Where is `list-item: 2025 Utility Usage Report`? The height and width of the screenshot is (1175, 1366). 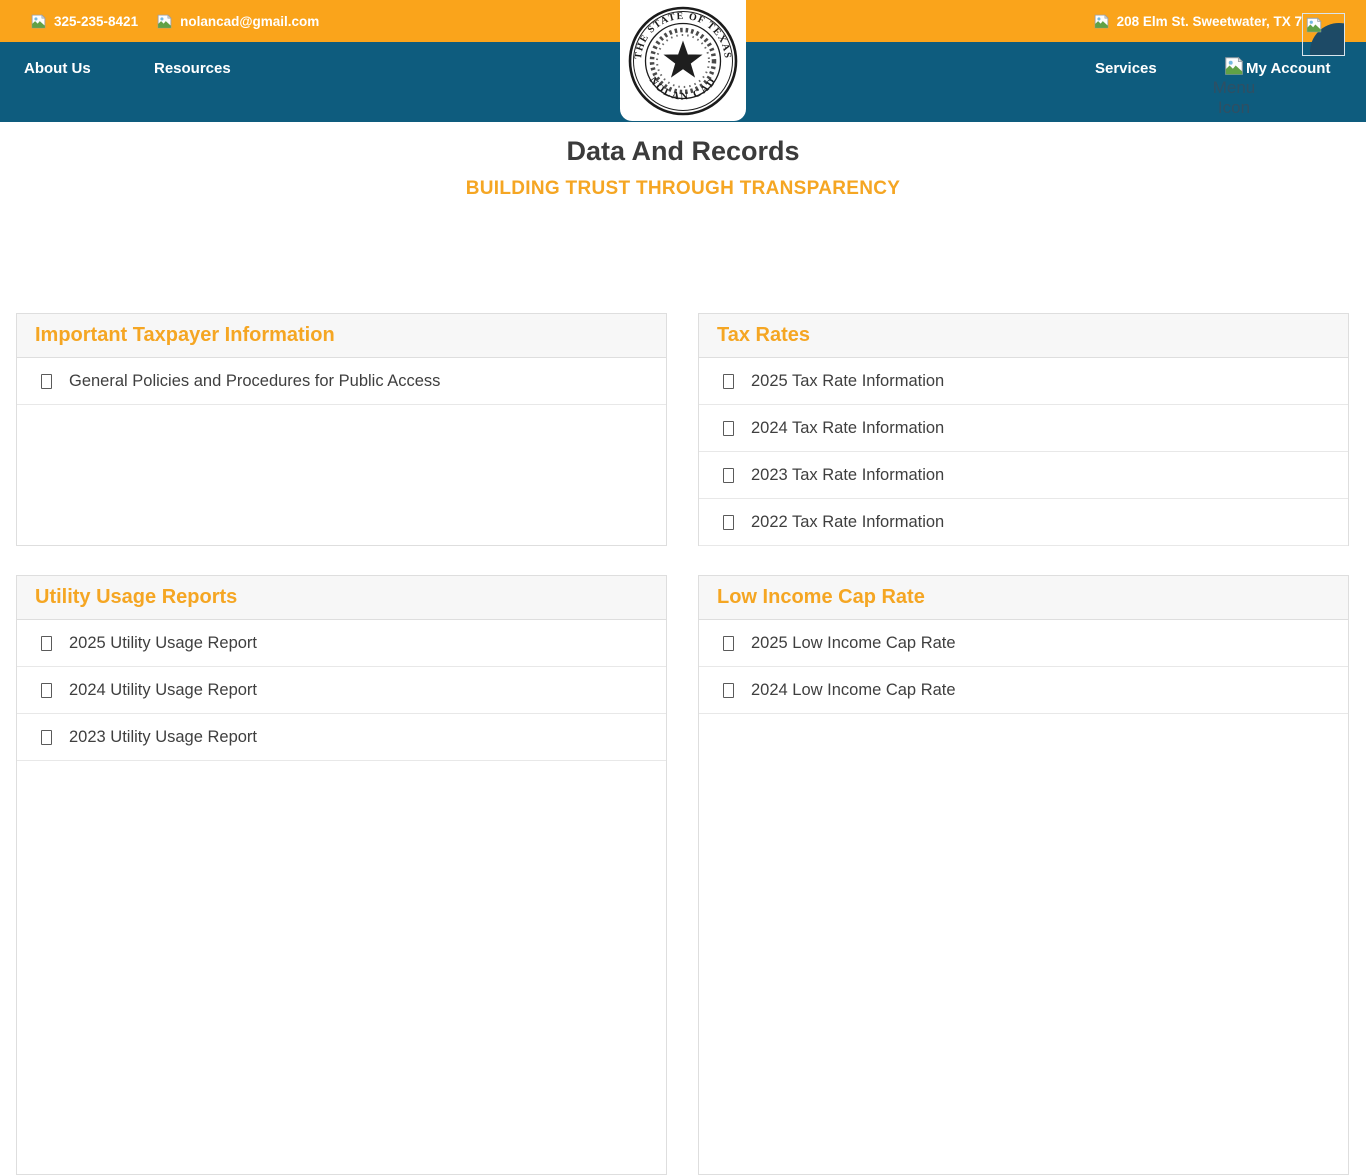 list-item: 2025 Utility Usage Report is located at coordinates (341, 643).